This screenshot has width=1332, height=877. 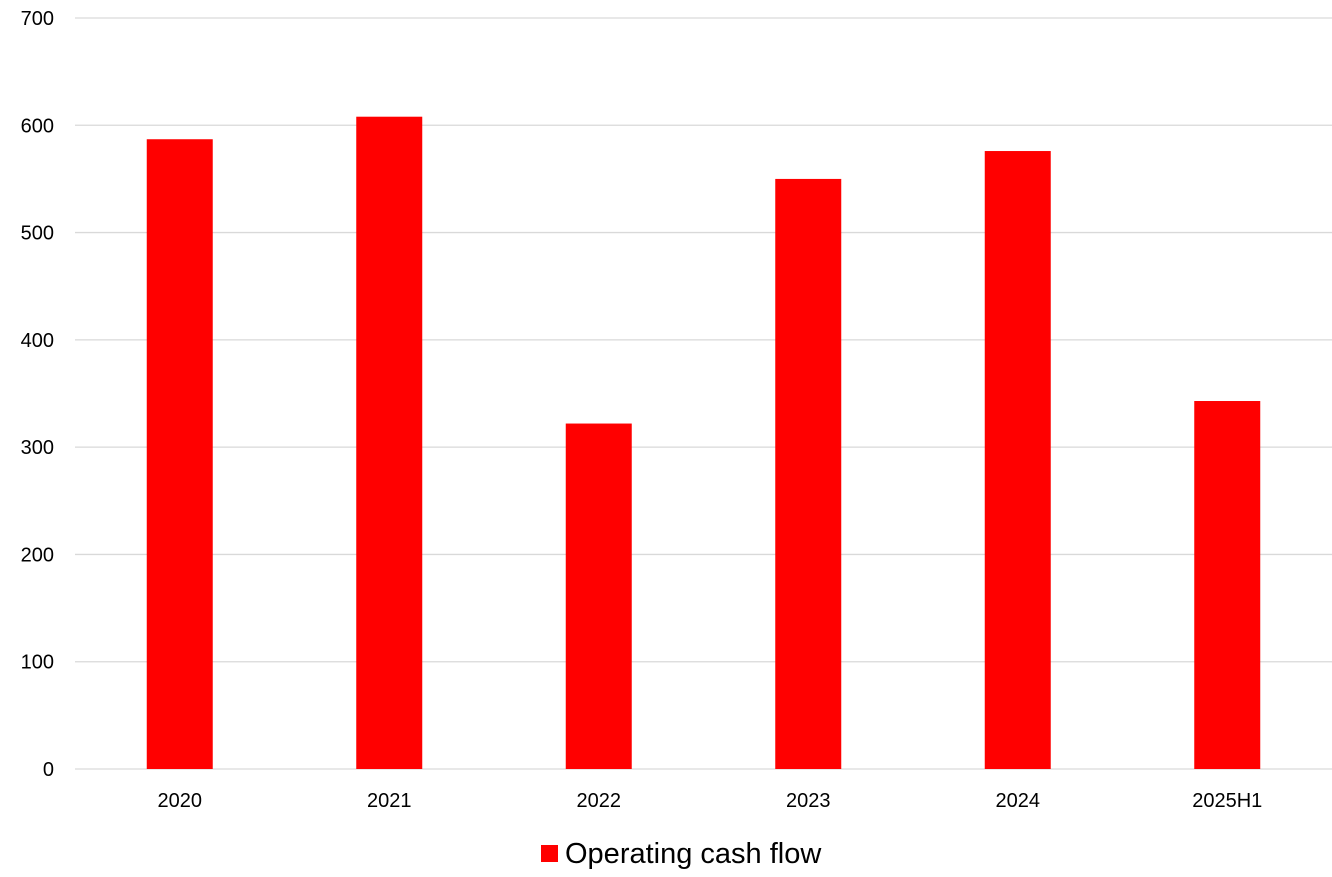 What do you see at coordinates (1017, 460) in the screenshot?
I see `bar-2024` at bounding box center [1017, 460].